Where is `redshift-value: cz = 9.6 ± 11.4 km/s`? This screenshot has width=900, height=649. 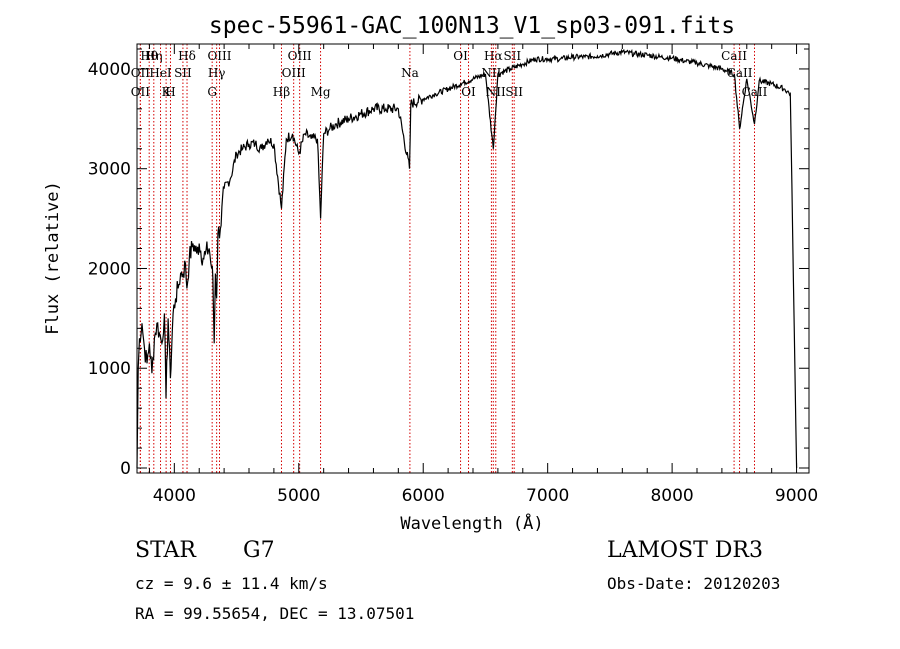
redshift-value: cz = 9.6 ± 11.4 km/s is located at coordinates (231, 583).